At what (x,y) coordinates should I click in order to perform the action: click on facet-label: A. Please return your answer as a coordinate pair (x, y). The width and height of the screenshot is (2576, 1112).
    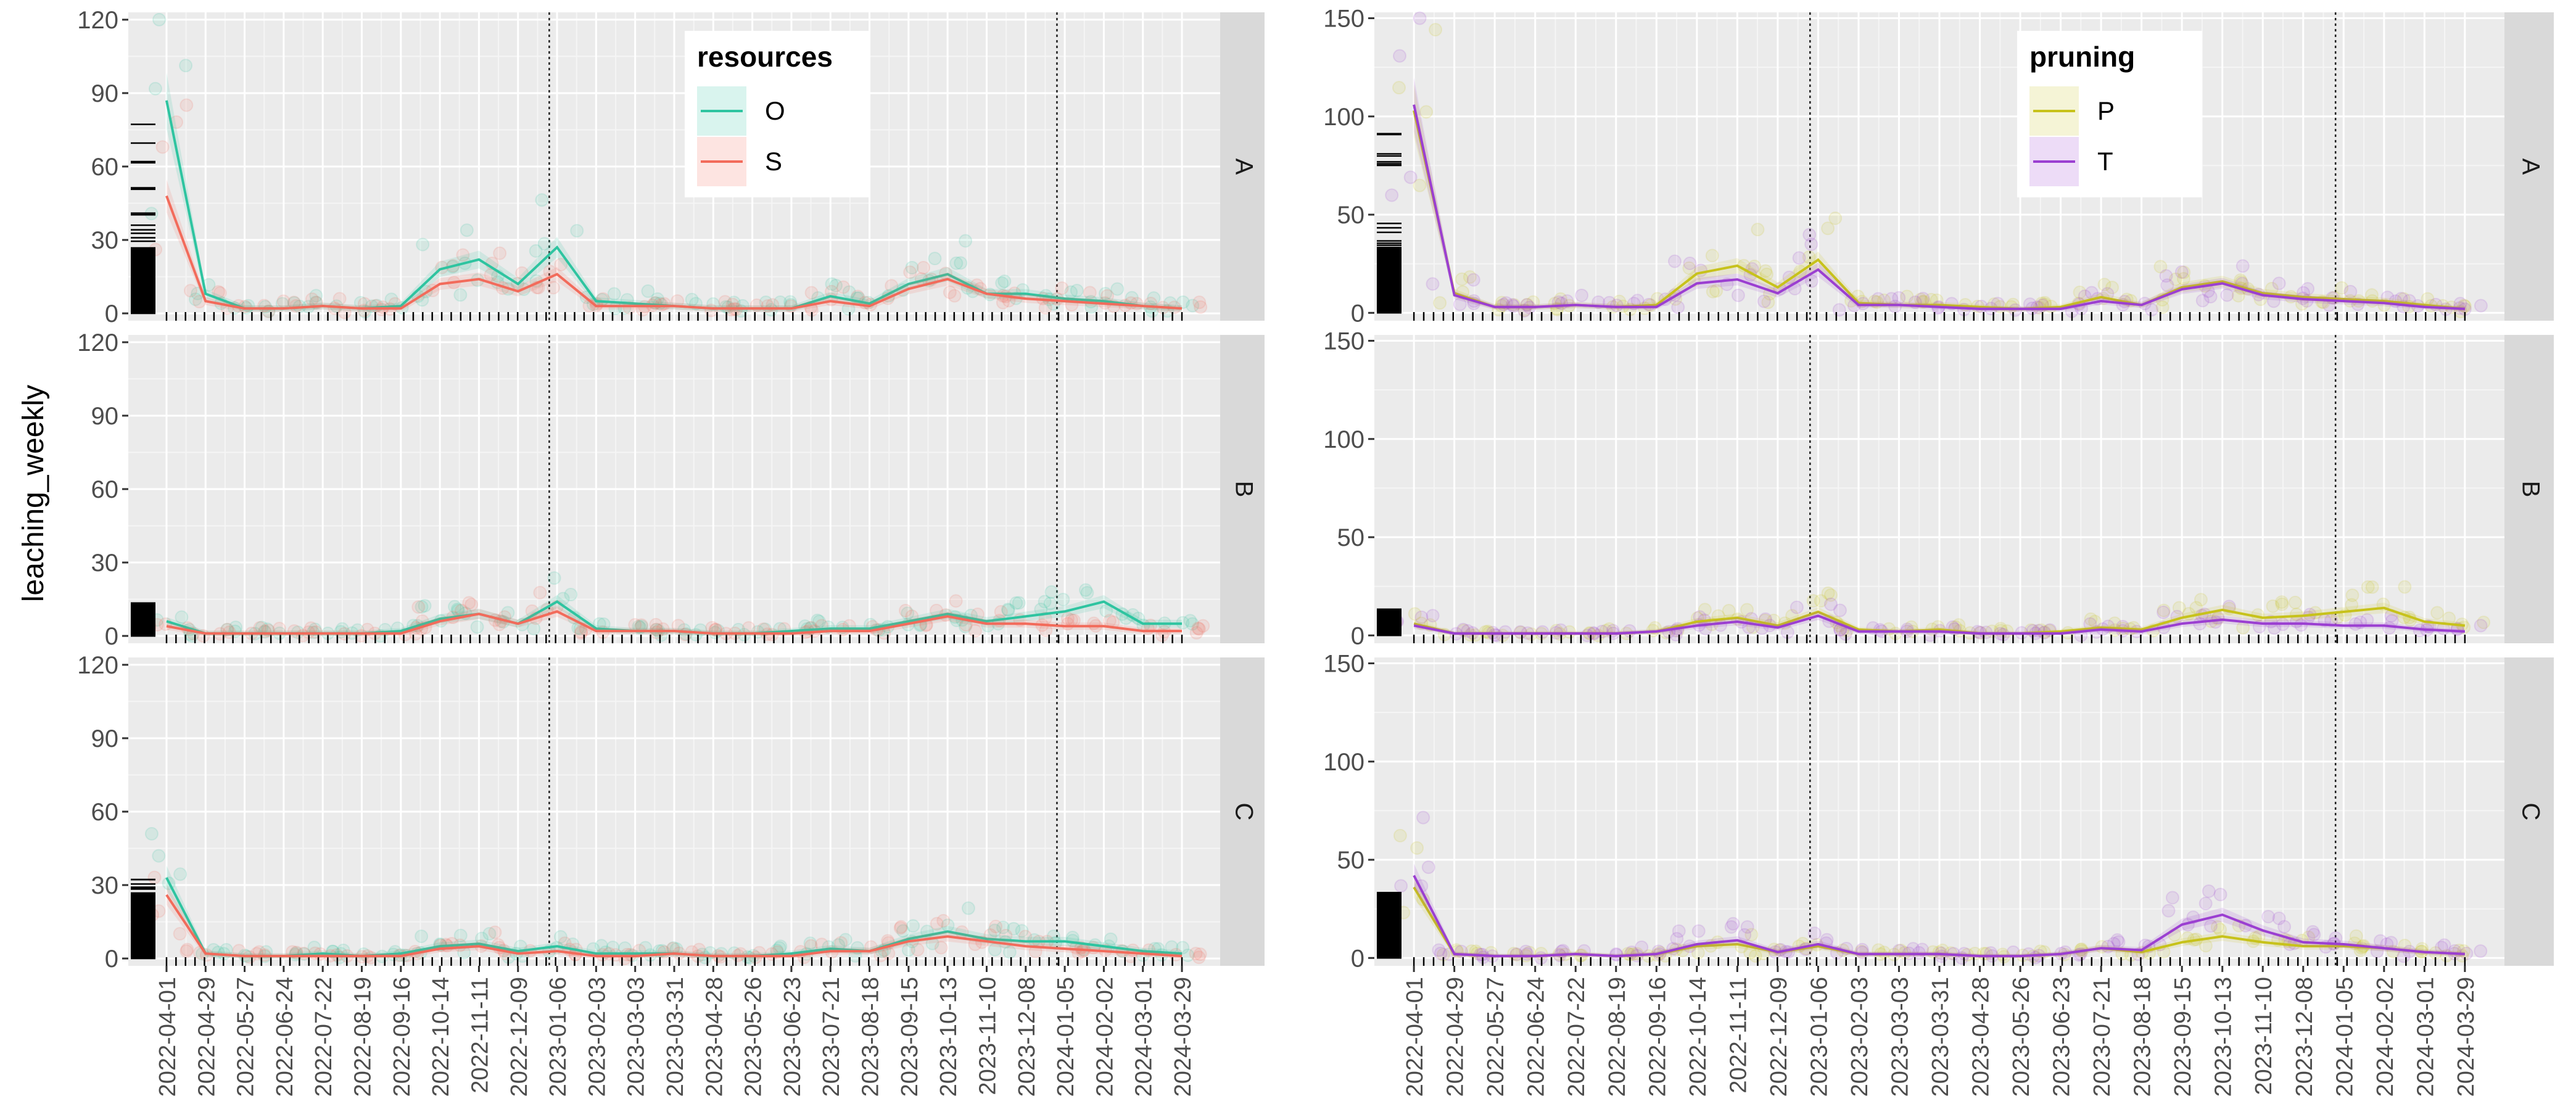
    Looking at the image, I should click on (2530, 167).